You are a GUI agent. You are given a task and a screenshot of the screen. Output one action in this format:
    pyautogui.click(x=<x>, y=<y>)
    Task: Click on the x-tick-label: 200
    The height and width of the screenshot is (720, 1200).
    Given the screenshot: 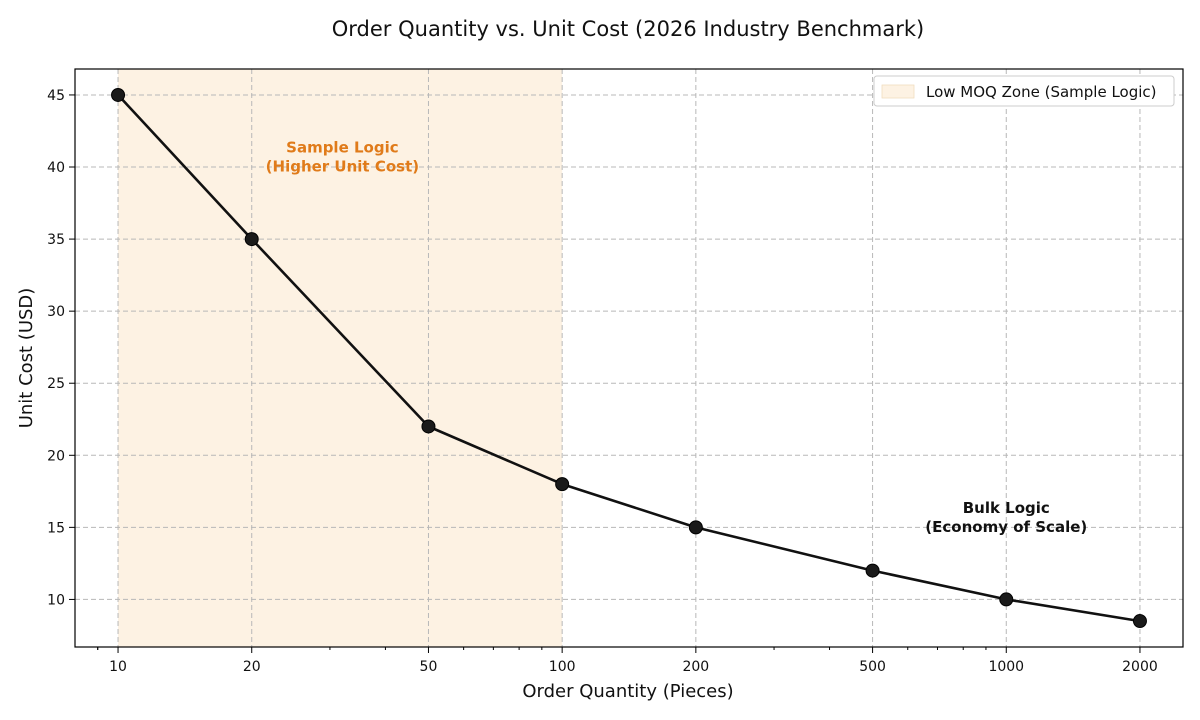 What is the action you would take?
    pyautogui.click(x=695, y=667)
    